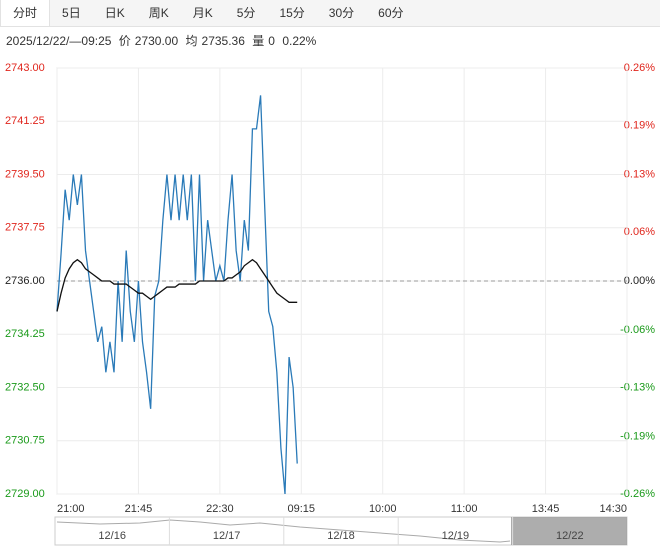  What do you see at coordinates (59, 41) in the screenshot?
I see `datetime: 2025/12/22/—09:25` at bounding box center [59, 41].